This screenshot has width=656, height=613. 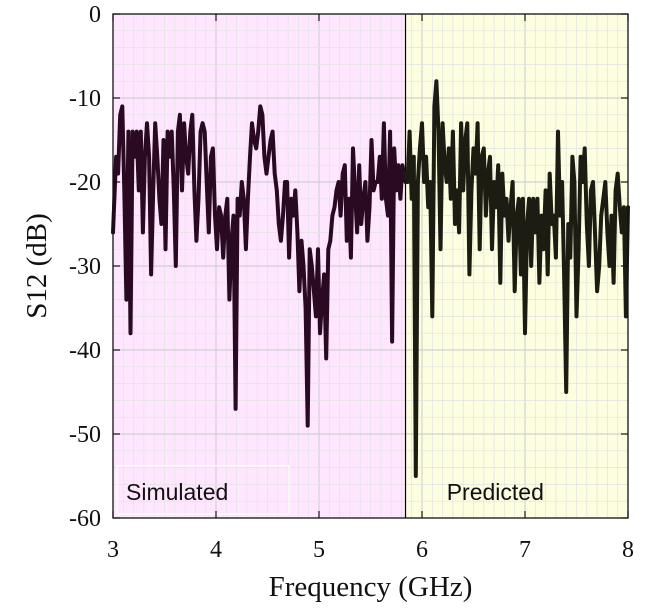 What do you see at coordinates (177, 492) in the screenshot?
I see `region-label-simulated: Simulated` at bounding box center [177, 492].